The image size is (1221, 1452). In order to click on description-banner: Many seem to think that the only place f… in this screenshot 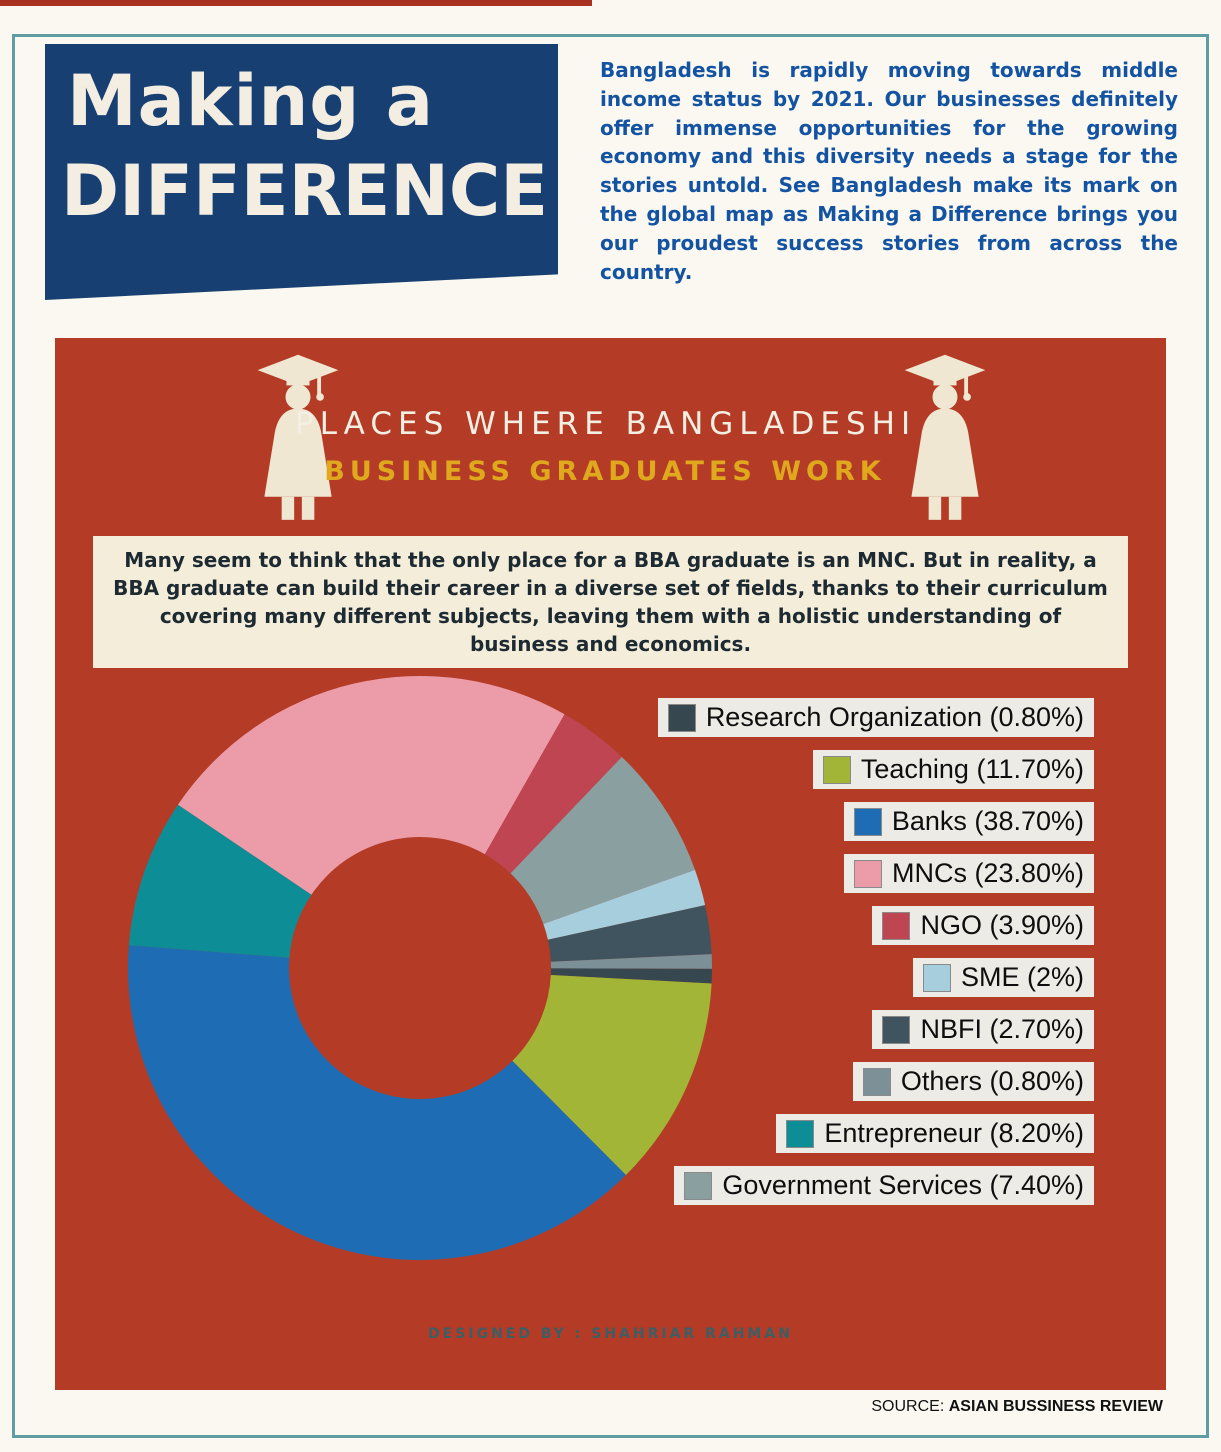, I will do `click(610, 602)`.